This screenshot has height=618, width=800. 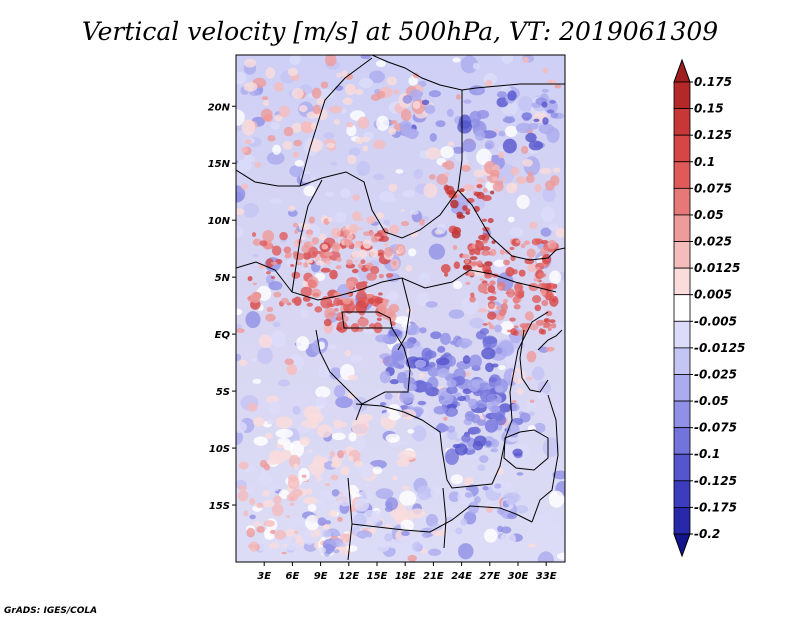 I want to click on border-line, so click(x=545, y=458).